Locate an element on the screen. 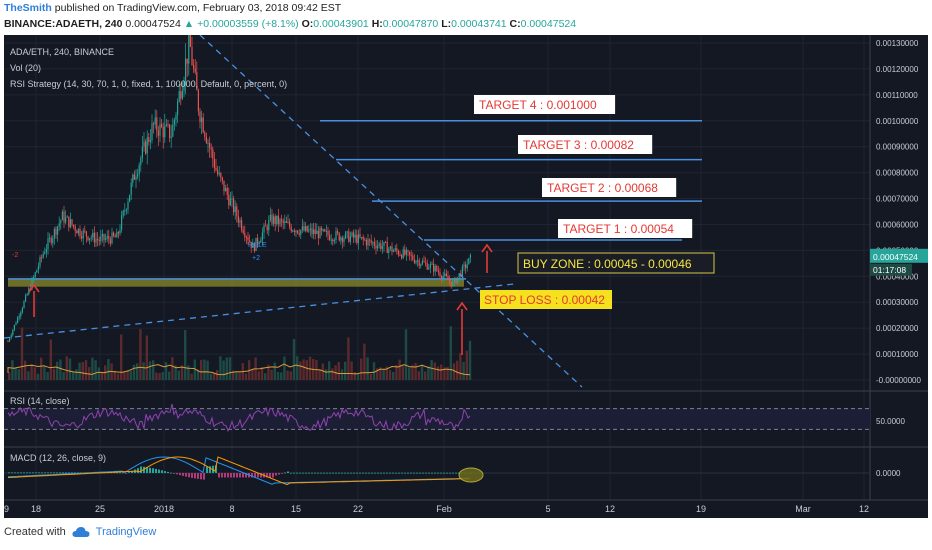  tradingview-cloud-icon is located at coordinates (81, 532).